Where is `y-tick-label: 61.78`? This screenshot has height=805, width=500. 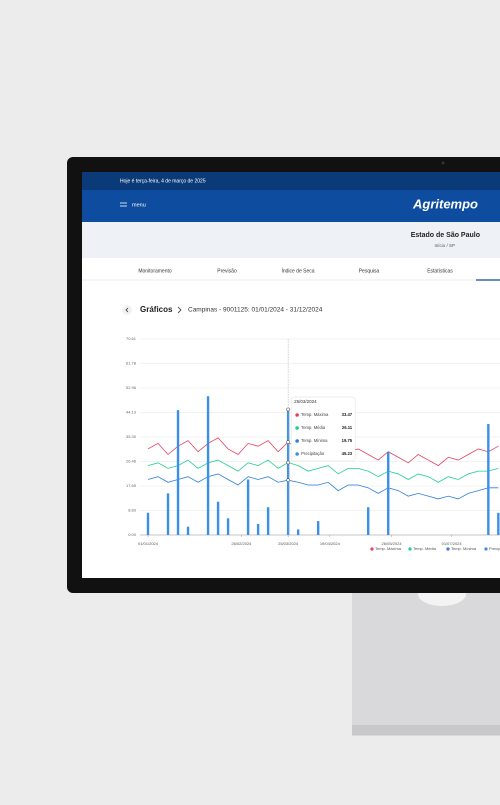
y-tick-label: 61.78 is located at coordinates (131, 363).